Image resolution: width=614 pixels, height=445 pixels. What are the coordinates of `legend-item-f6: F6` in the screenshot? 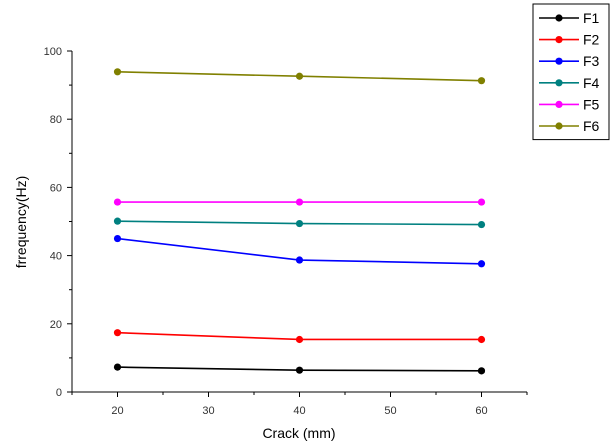 It's located at (569, 126).